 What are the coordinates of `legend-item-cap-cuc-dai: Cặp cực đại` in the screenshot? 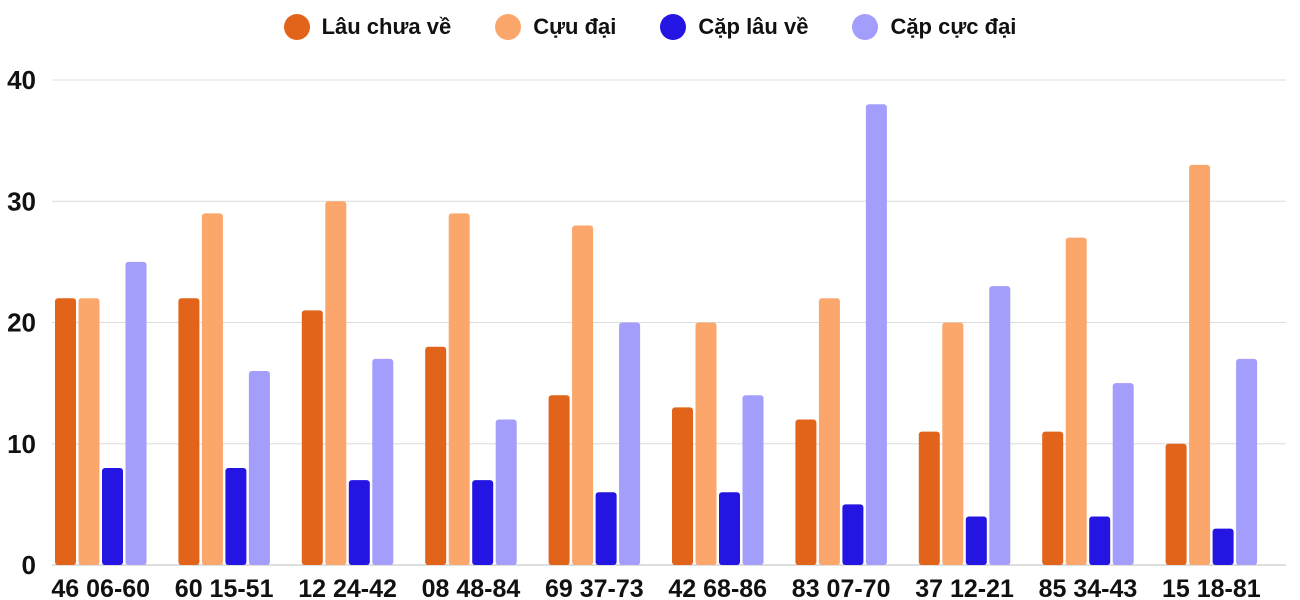 It's located at (934, 27).